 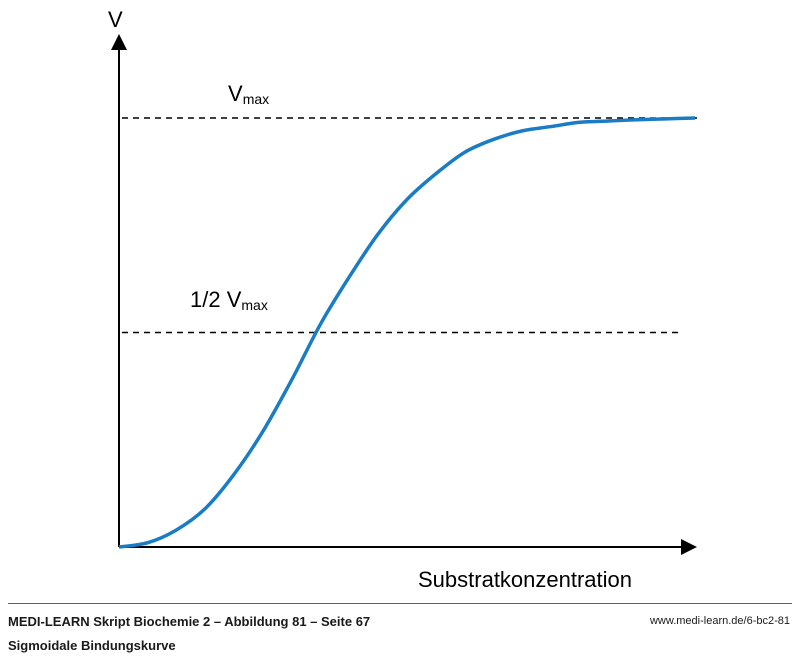 What do you see at coordinates (689, 547) in the screenshot?
I see `x-axis-arrow` at bounding box center [689, 547].